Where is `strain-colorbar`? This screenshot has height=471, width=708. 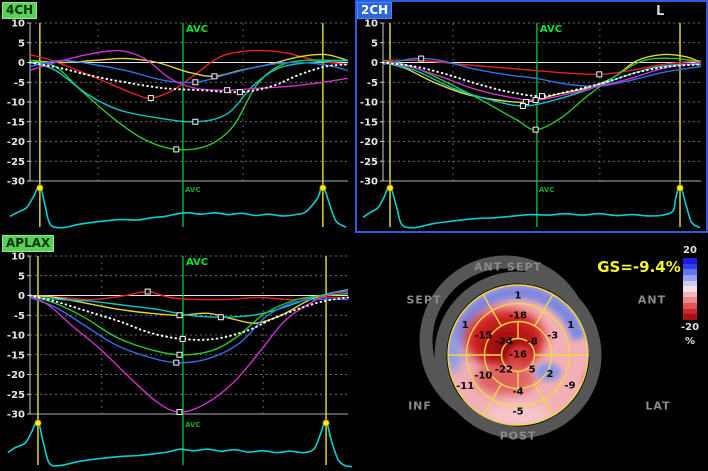 strain-colorbar is located at coordinates (690, 289).